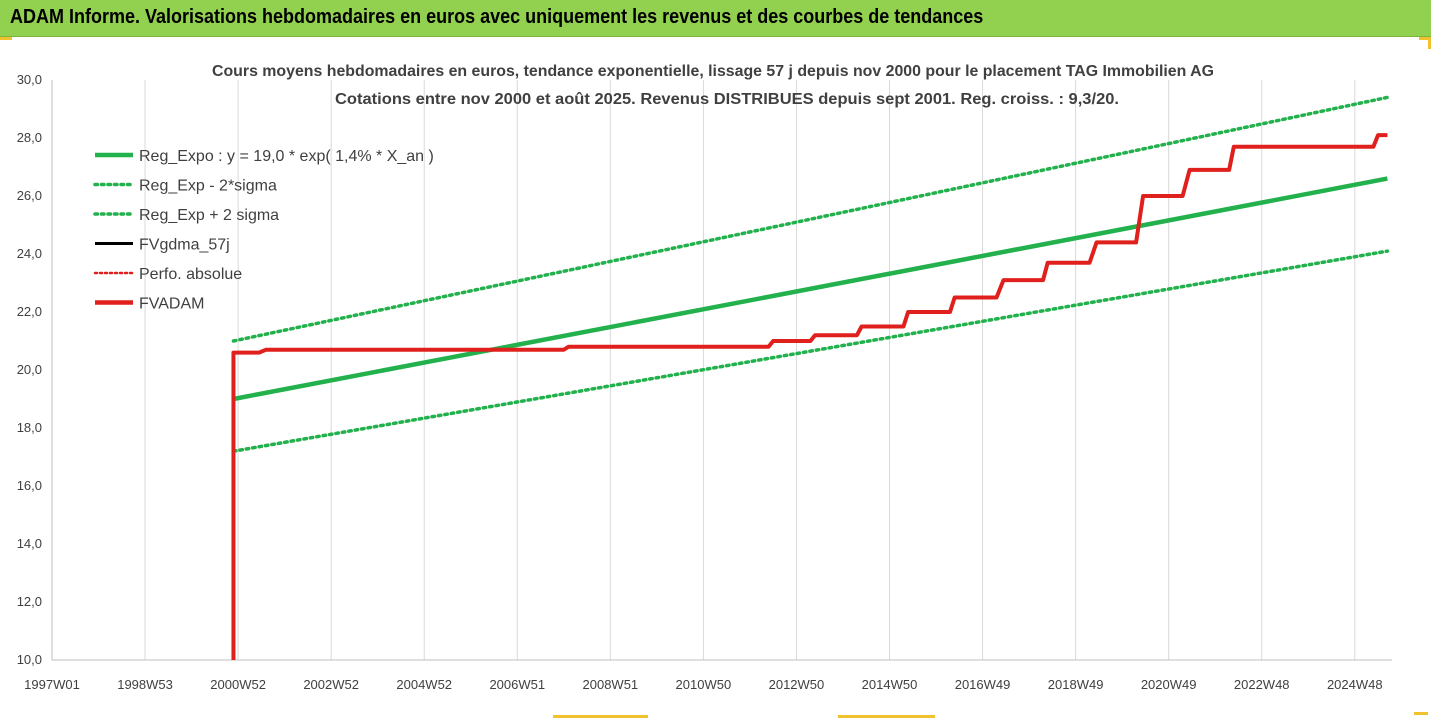 This screenshot has width=1431, height=718. Describe the element at coordinates (424, 684) in the screenshot. I see `x-tick-label: 2004W52` at that location.